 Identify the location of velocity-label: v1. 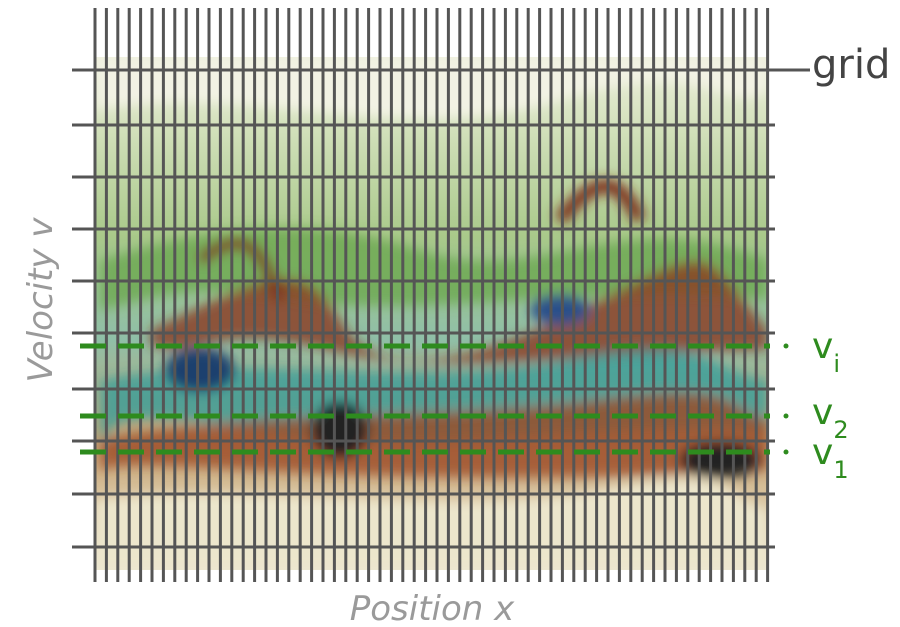
(830, 458).